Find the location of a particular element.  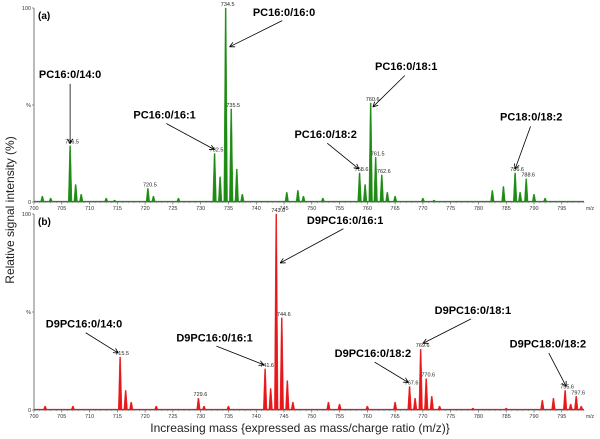

peak-annotation: PC16:0/16:1 is located at coordinates (164, 116).